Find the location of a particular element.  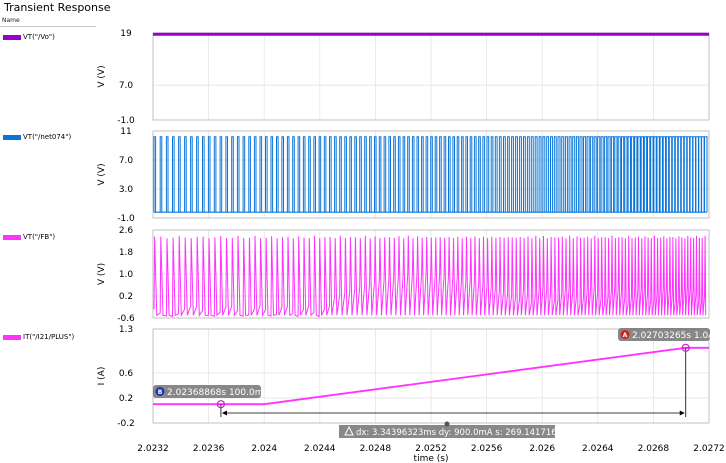

marker-a-label: A 2.02703265s 1.0A is located at coordinates (666, 334).